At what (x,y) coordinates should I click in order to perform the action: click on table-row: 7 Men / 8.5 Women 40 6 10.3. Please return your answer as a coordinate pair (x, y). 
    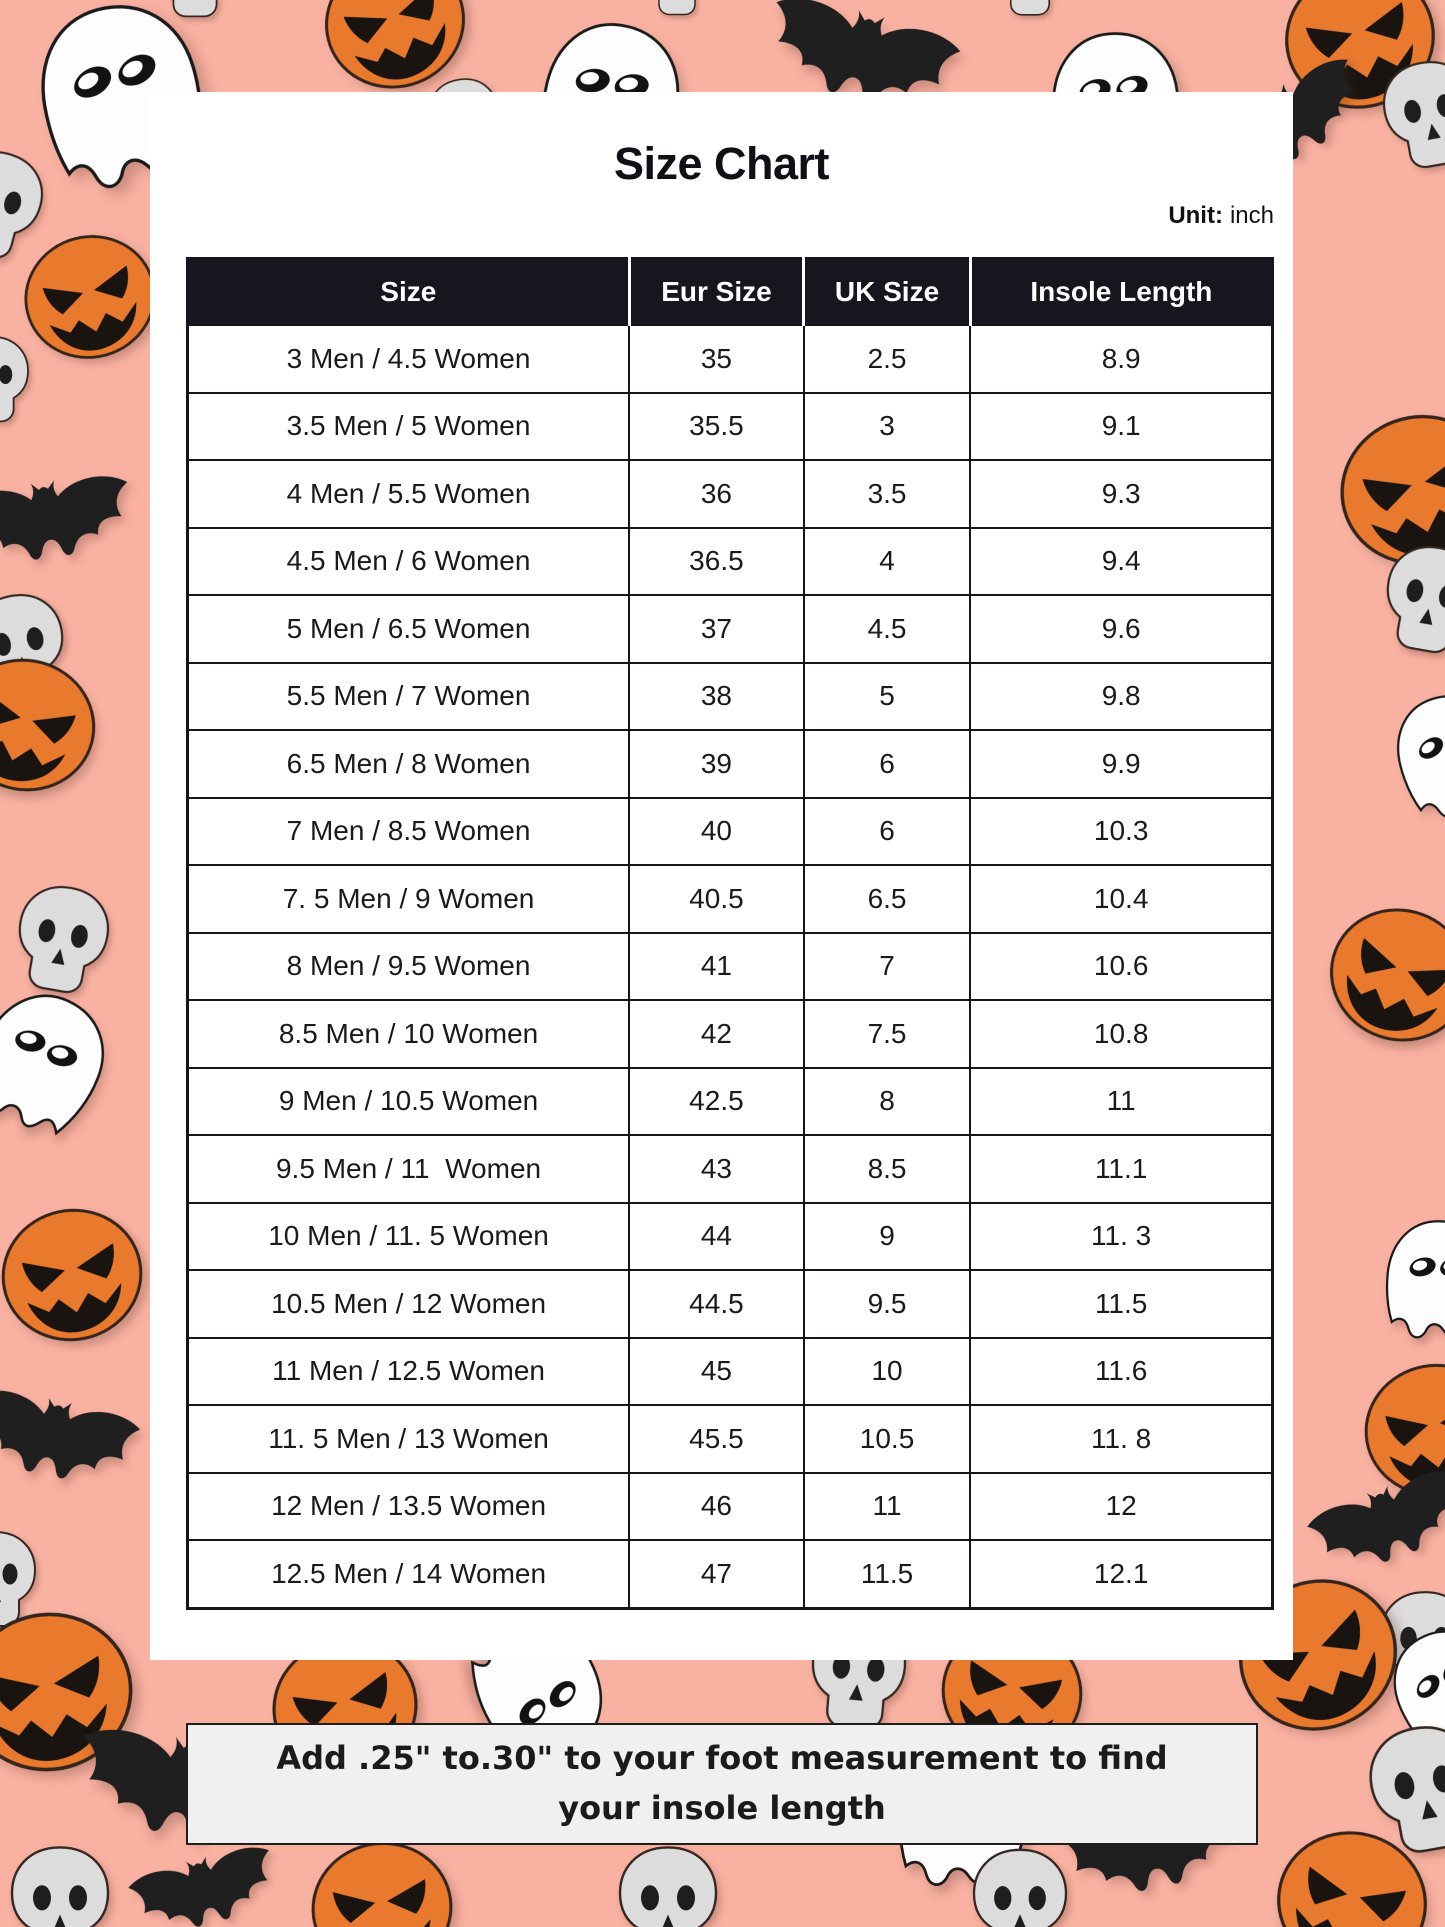
    Looking at the image, I should click on (730, 831).